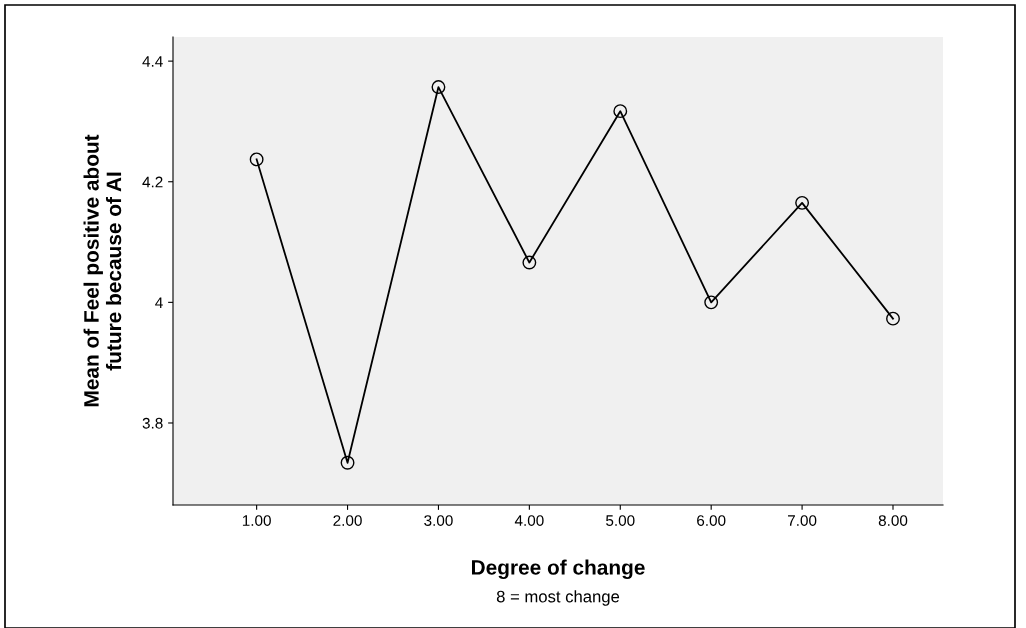 Image resolution: width=1026 pixels, height=628 pixels. Describe the element at coordinates (529, 520) in the screenshot. I see `x-tick-label: 4.00` at that location.